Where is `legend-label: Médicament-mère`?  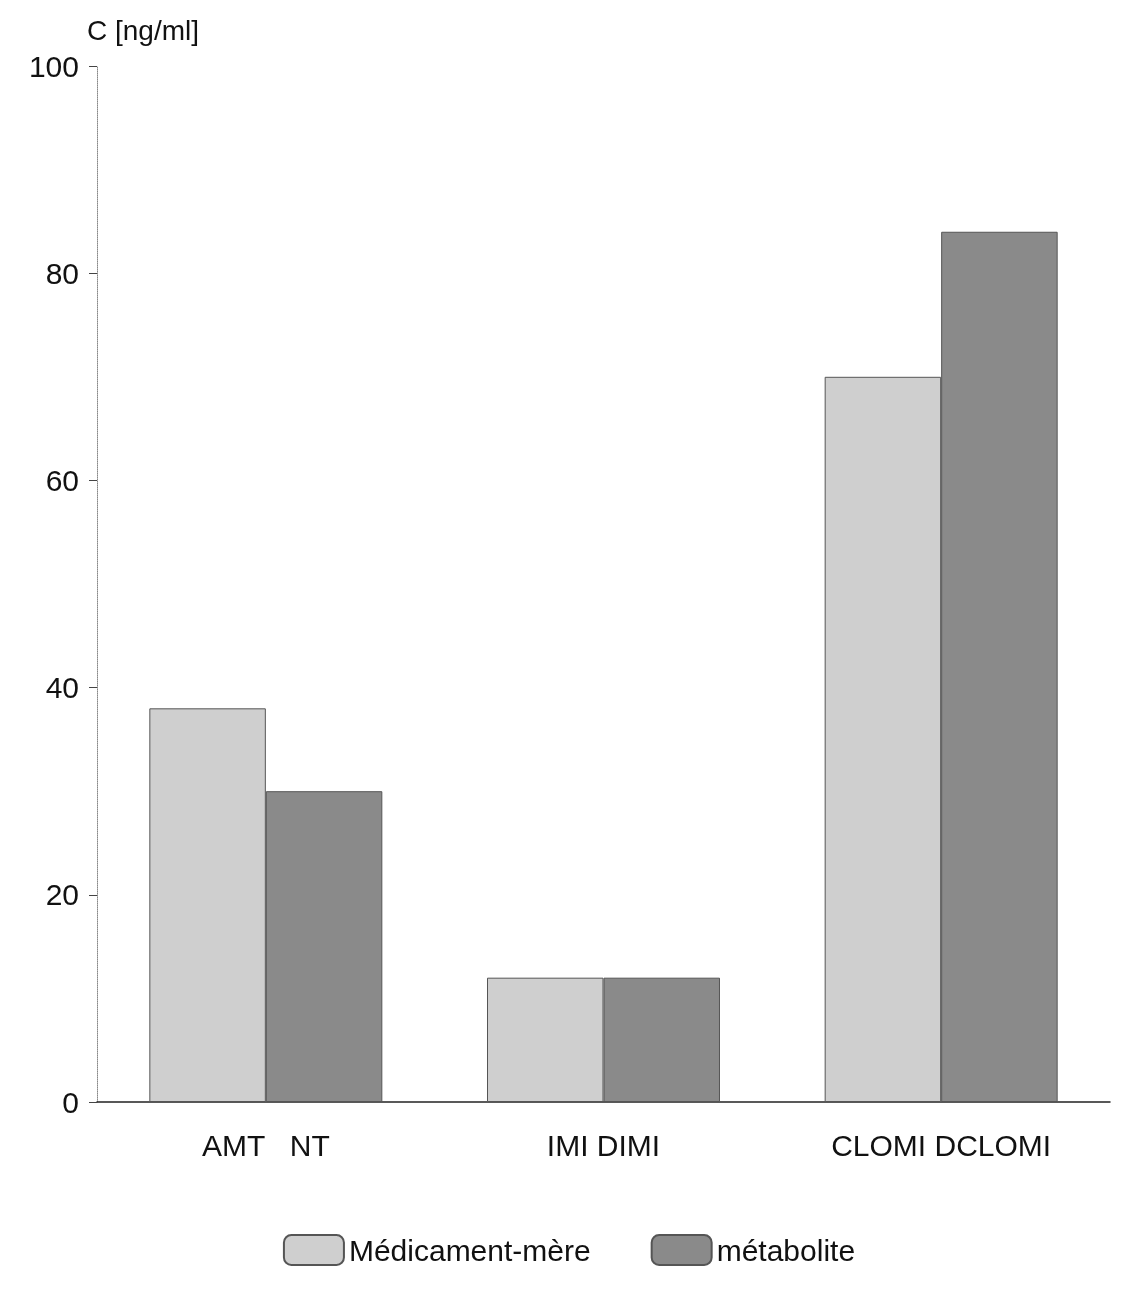
legend-label: Médicament-mère is located at coordinates (469, 1250).